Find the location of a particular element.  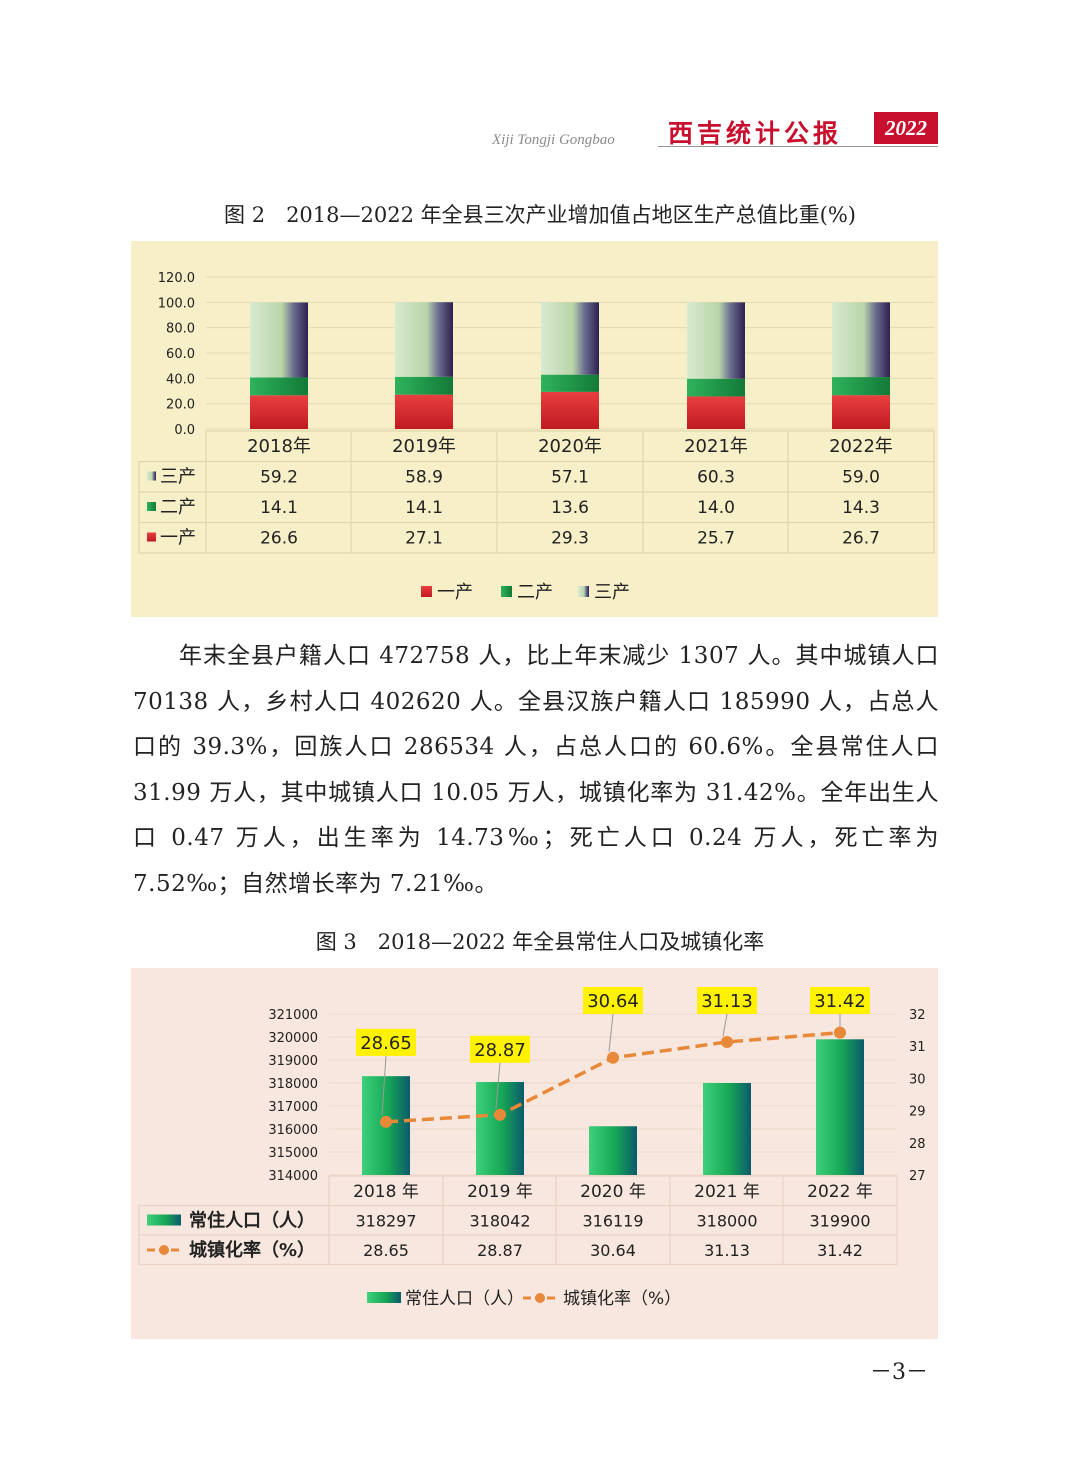

header-year-badge: 2022 is located at coordinates (906, 128).